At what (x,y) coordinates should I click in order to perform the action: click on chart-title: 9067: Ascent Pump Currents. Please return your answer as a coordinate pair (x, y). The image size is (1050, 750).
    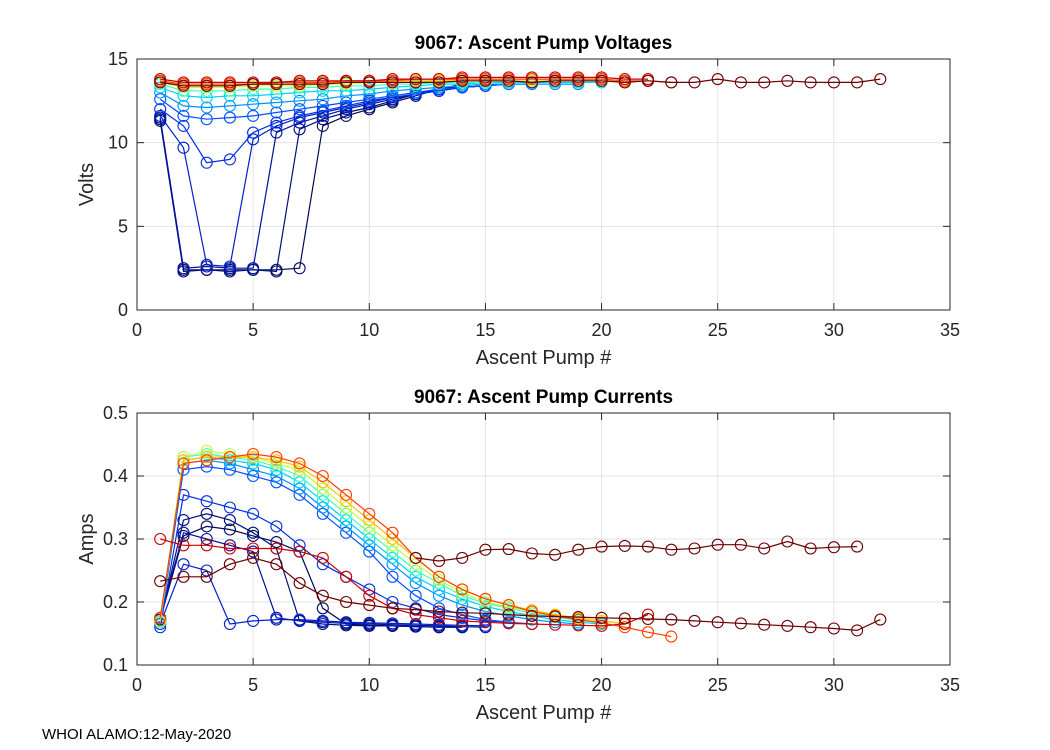
    Looking at the image, I should click on (543, 397).